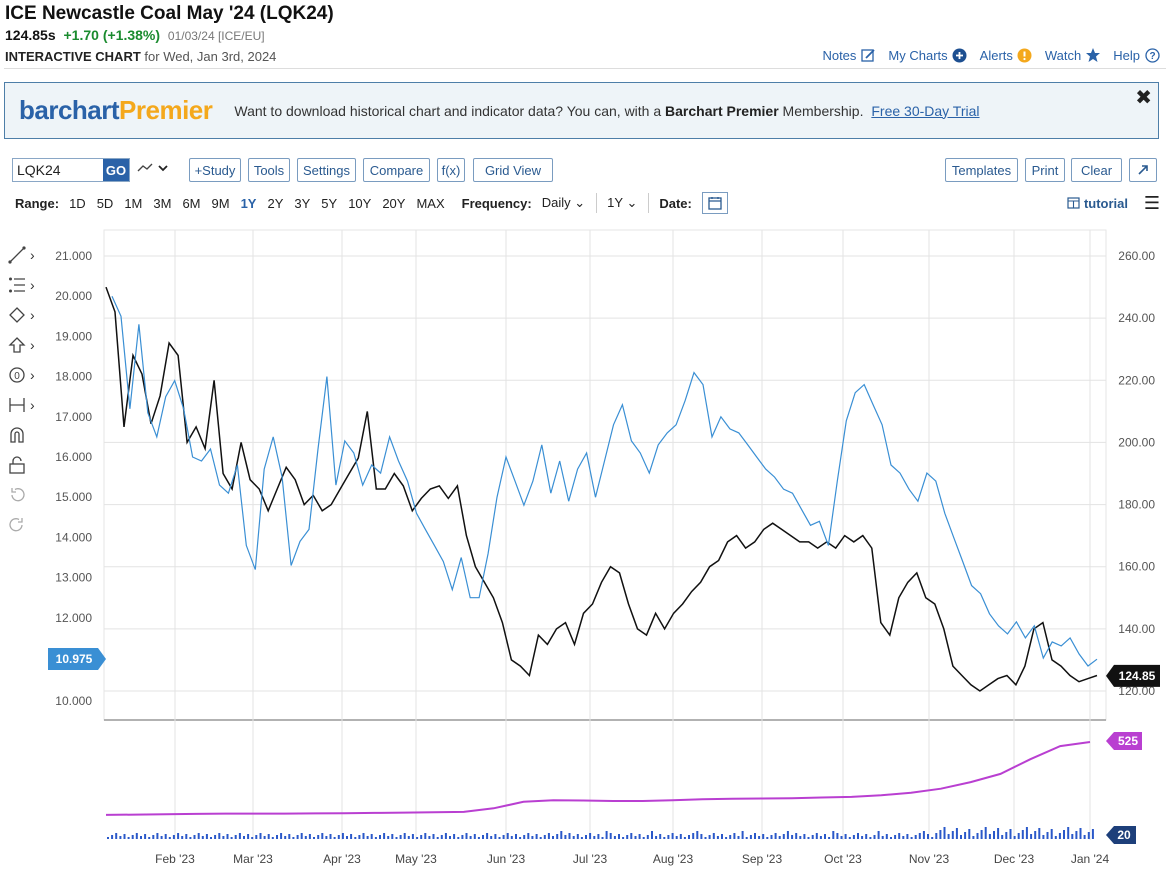 The image size is (1170, 883). I want to click on range-5d: 5D, so click(105, 203).